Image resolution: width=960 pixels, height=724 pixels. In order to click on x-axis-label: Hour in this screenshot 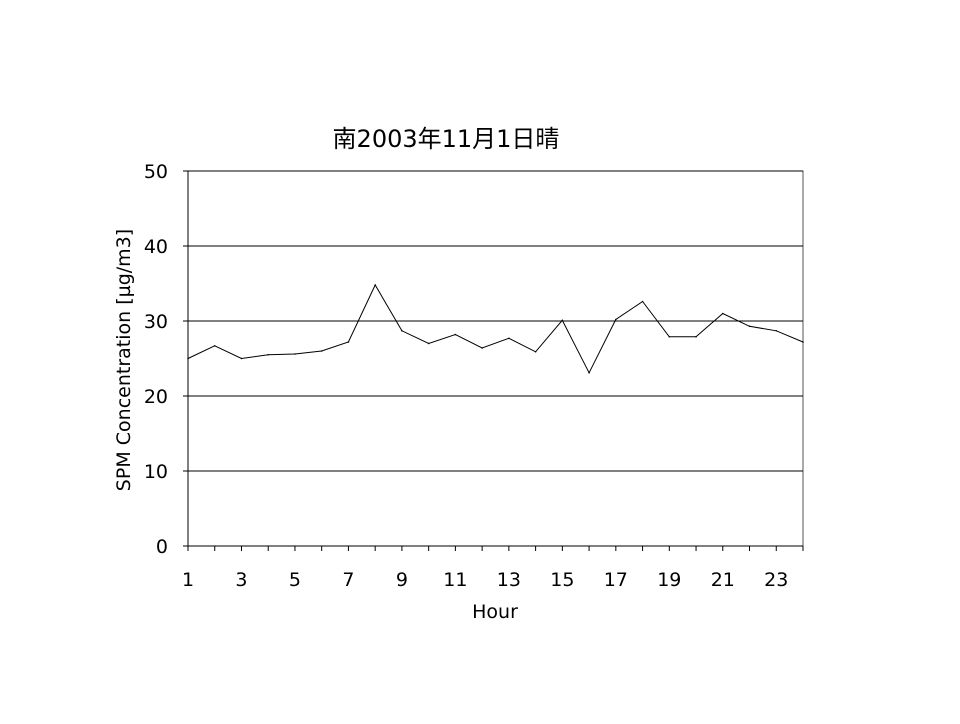, I will do `click(495, 612)`.